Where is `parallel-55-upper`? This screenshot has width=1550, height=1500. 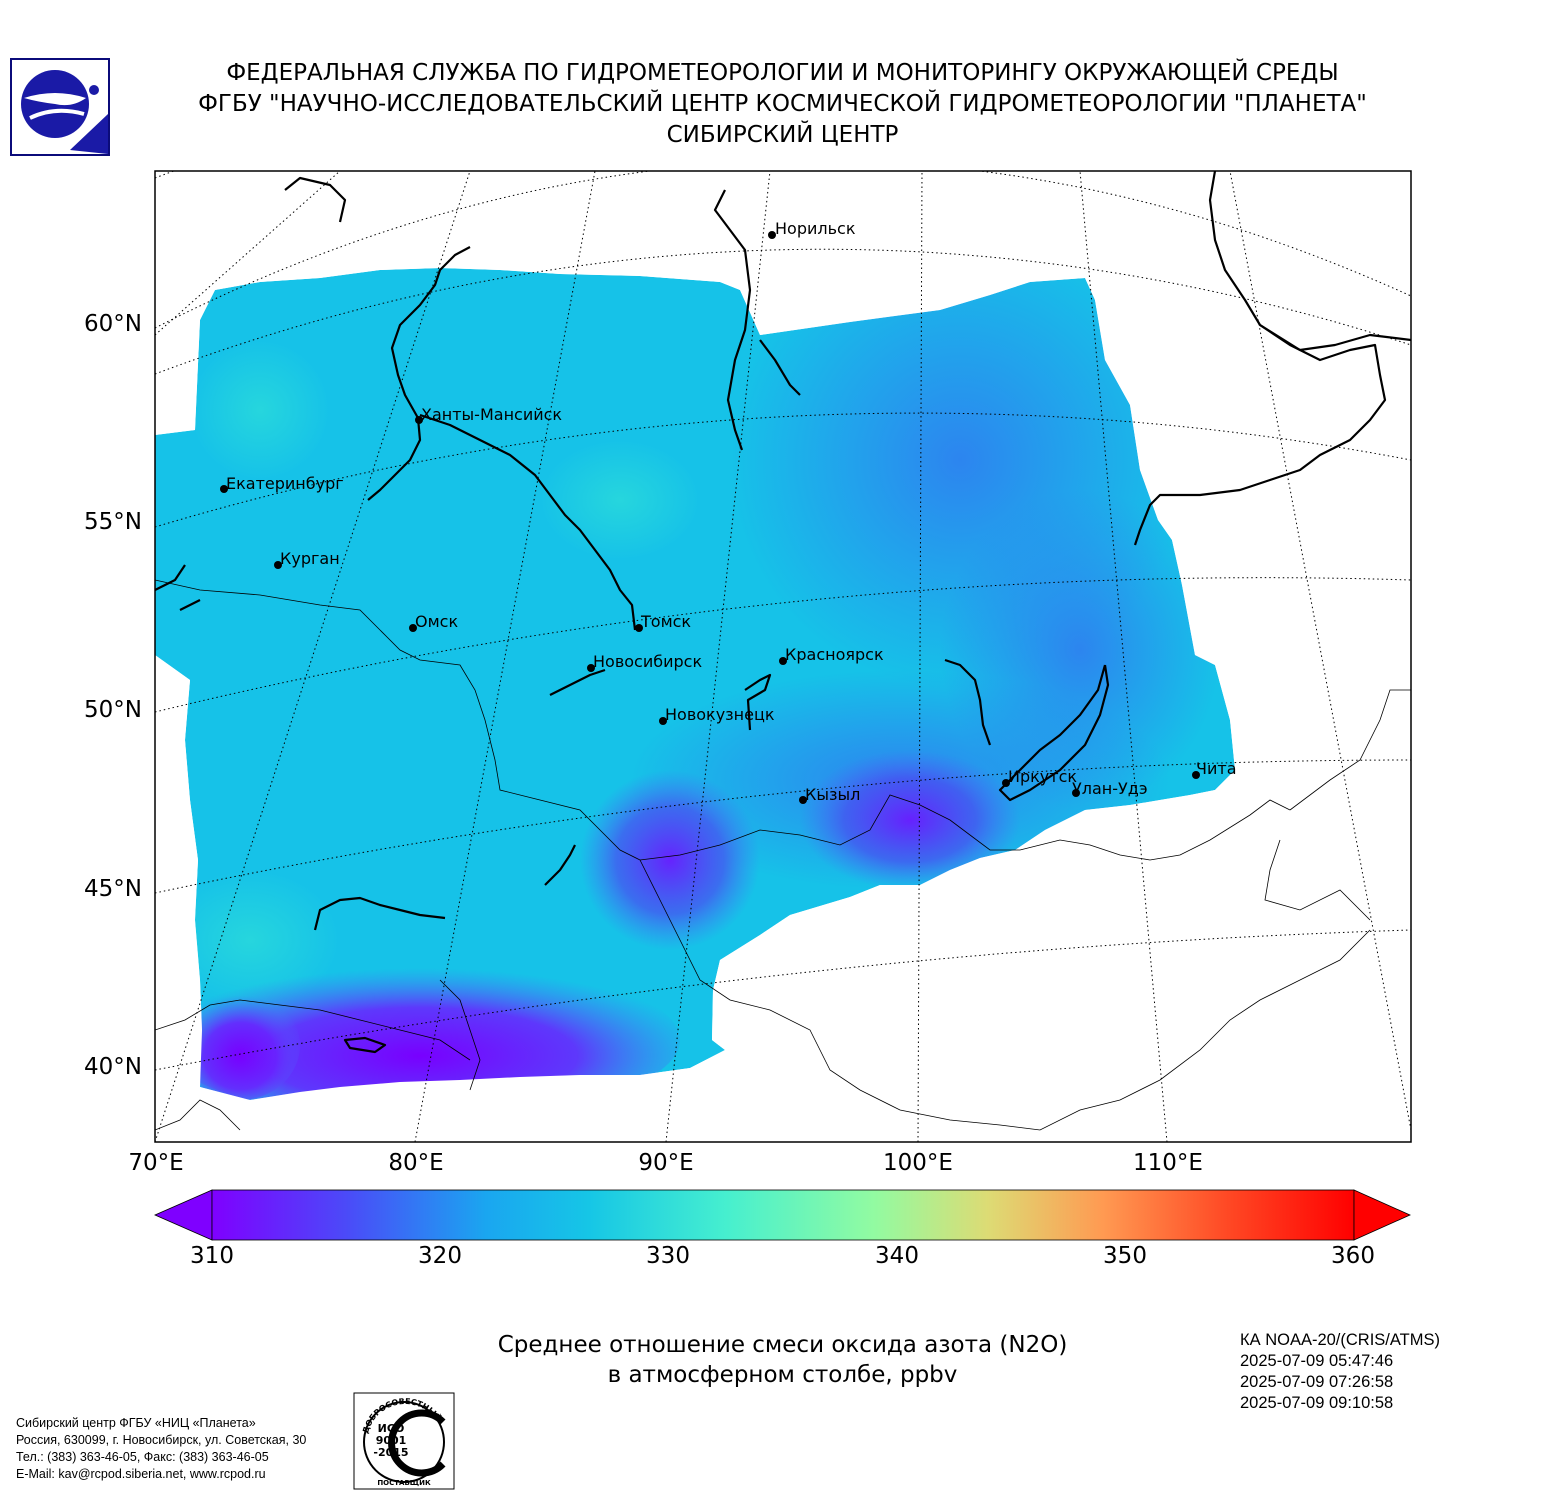 parallel-55-upper is located at coordinates (783, 470).